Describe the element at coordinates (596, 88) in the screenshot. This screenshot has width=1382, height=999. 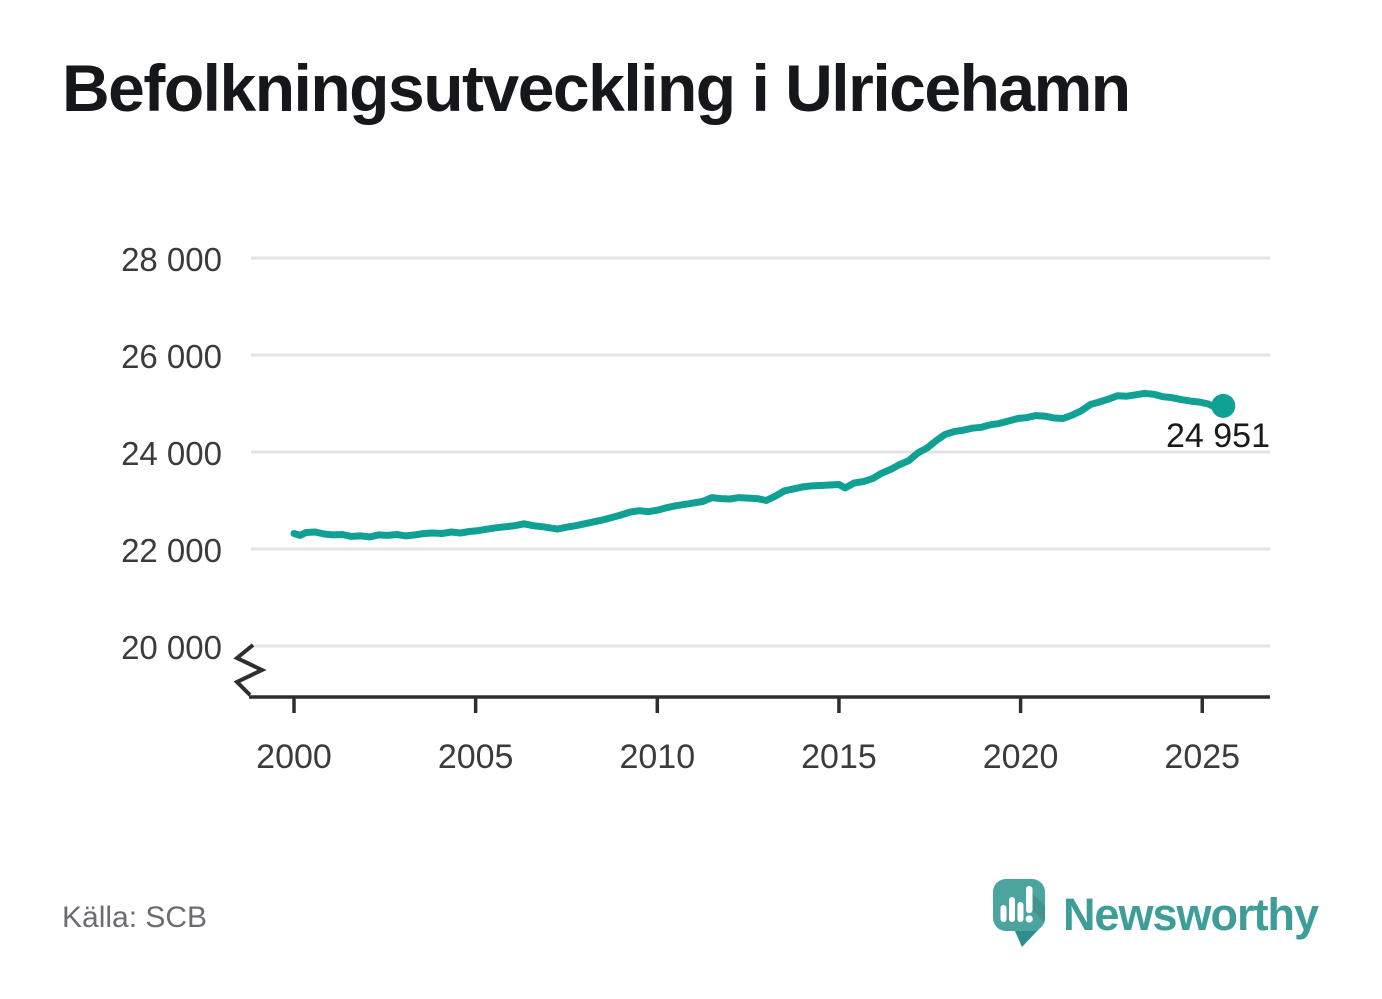
I see `page-title: Befolkningsutveckling i Ulricehamn` at that location.